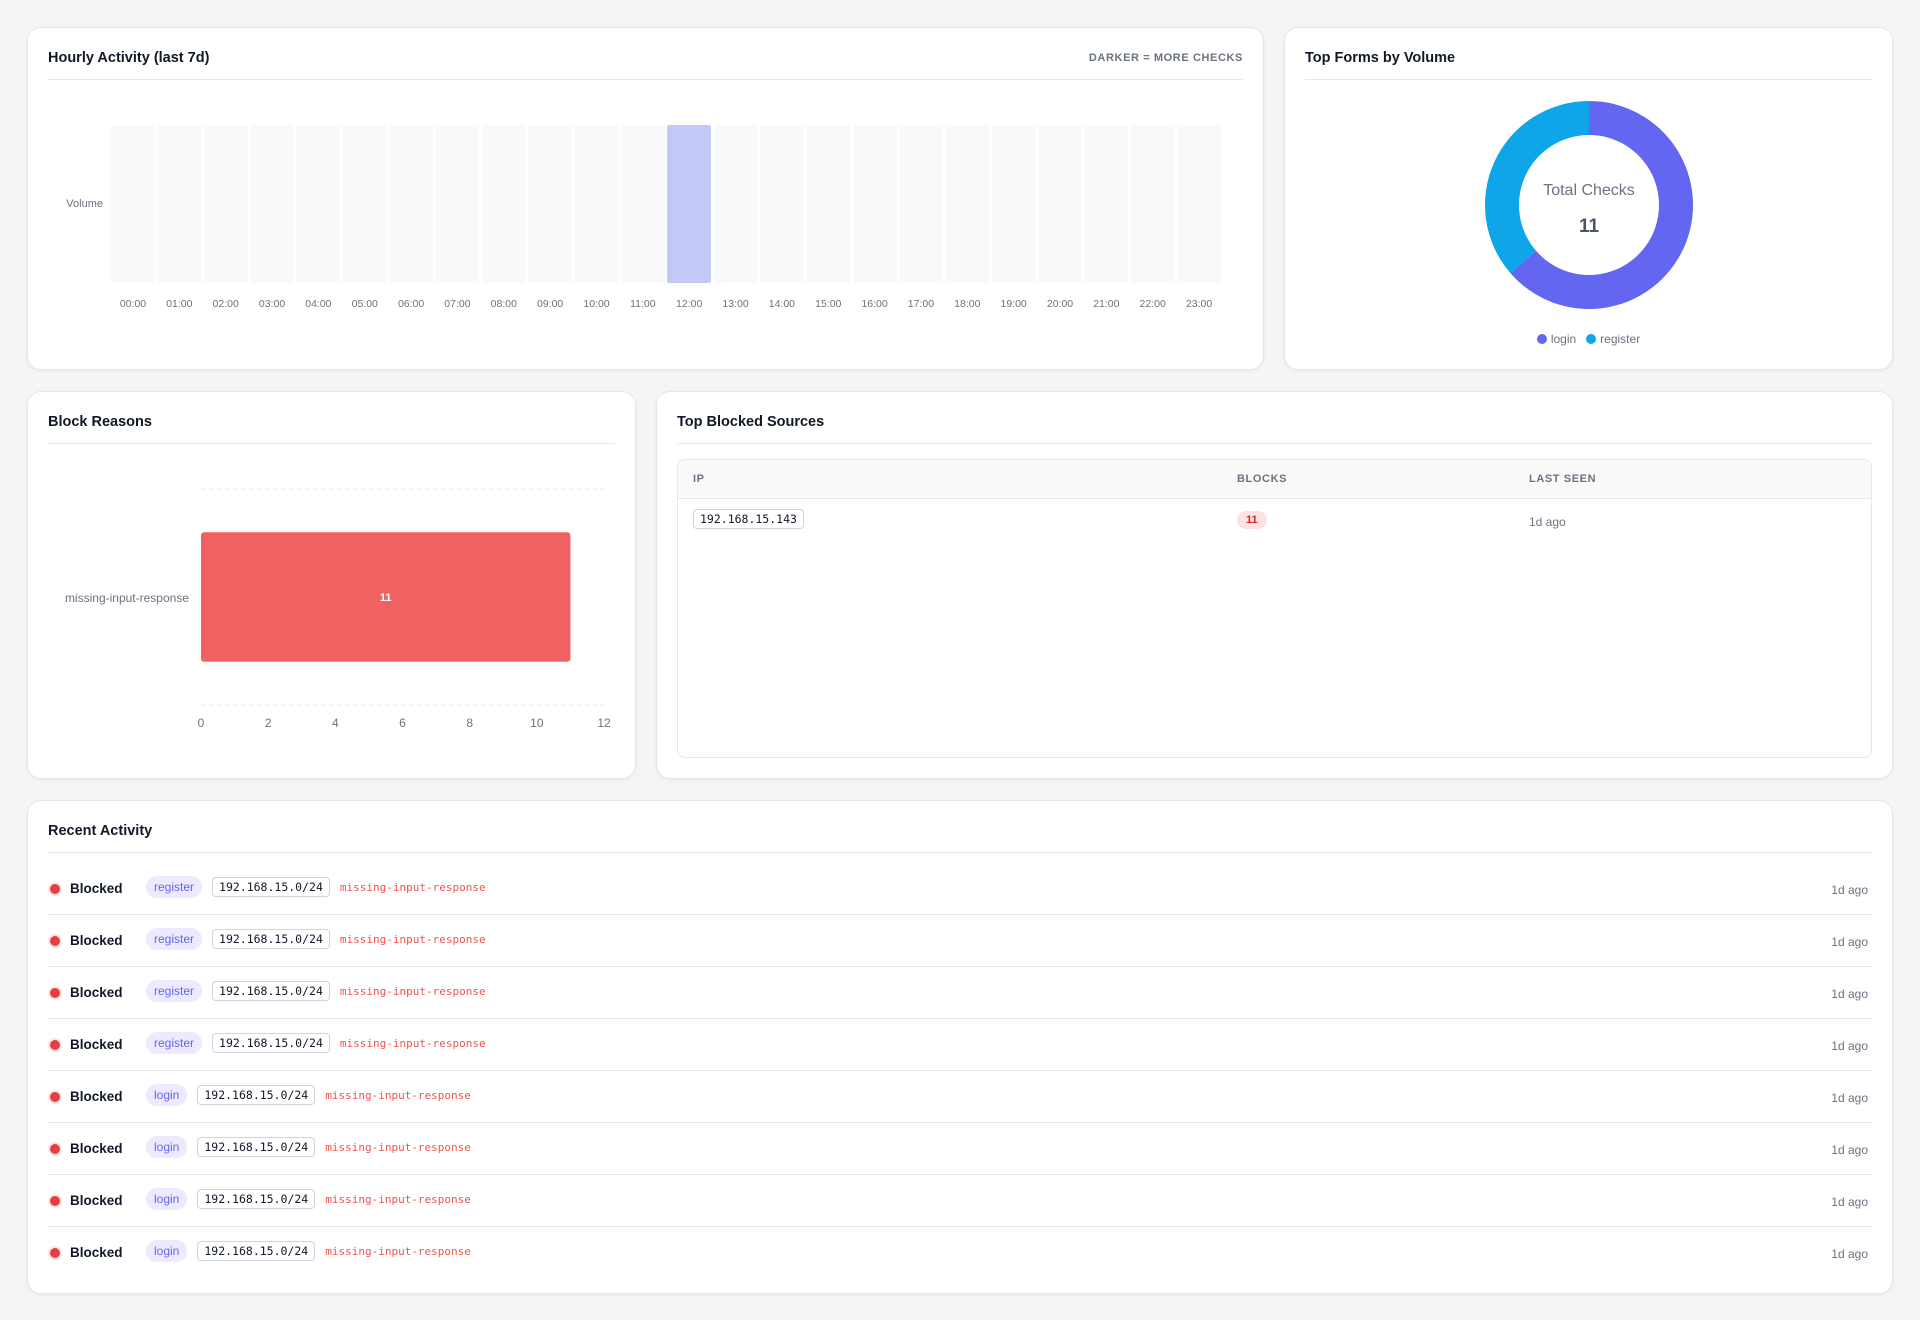 This screenshot has height=1320, width=1920. I want to click on x-tick-label: 6, so click(402, 723).